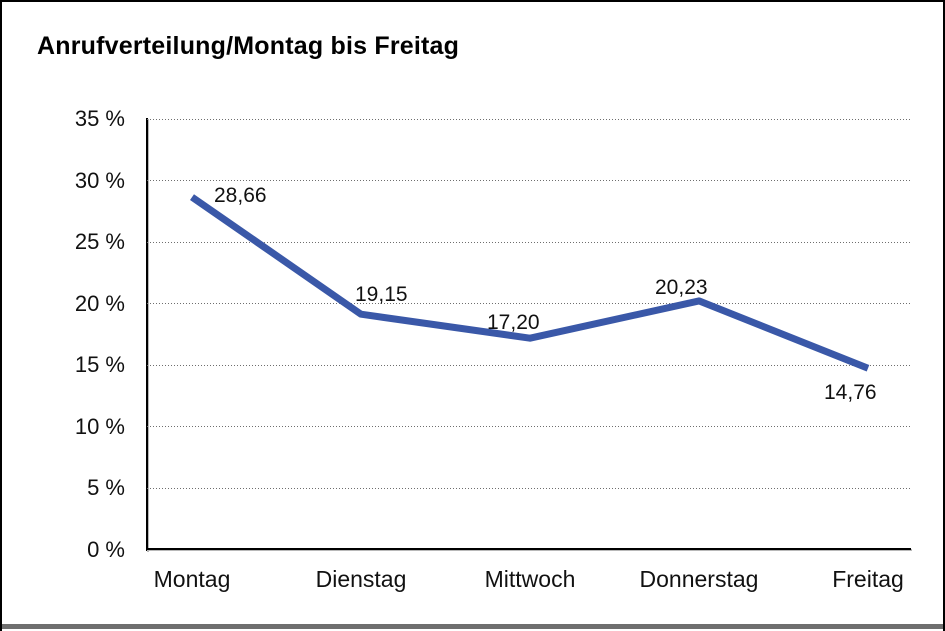 This screenshot has height=631, width=945. What do you see at coordinates (99, 365) in the screenshot?
I see `y-tick-label: 15 %` at bounding box center [99, 365].